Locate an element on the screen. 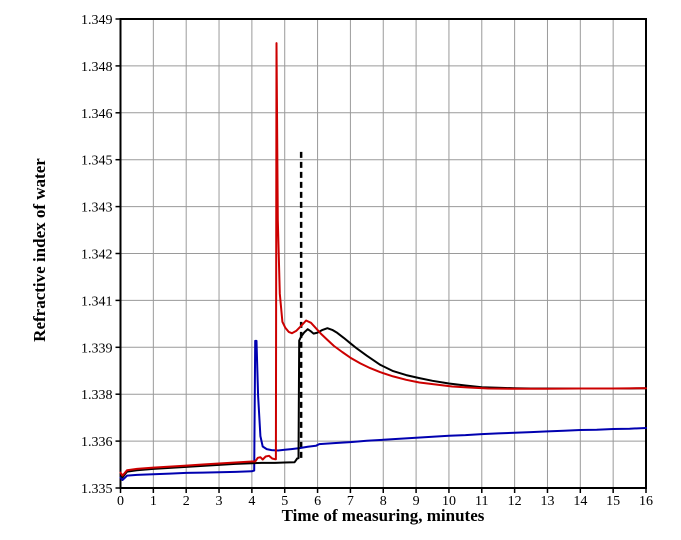 The height and width of the screenshot is (540, 681). x-tick-label: 5 is located at coordinates (284, 501).